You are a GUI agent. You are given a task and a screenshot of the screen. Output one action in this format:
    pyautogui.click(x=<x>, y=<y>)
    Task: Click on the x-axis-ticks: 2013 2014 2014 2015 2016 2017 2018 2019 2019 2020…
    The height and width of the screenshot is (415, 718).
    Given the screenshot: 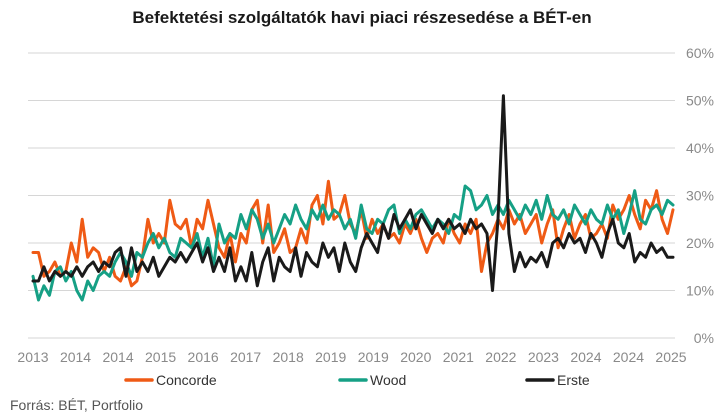 What is the action you would take?
    pyautogui.click(x=351, y=357)
    